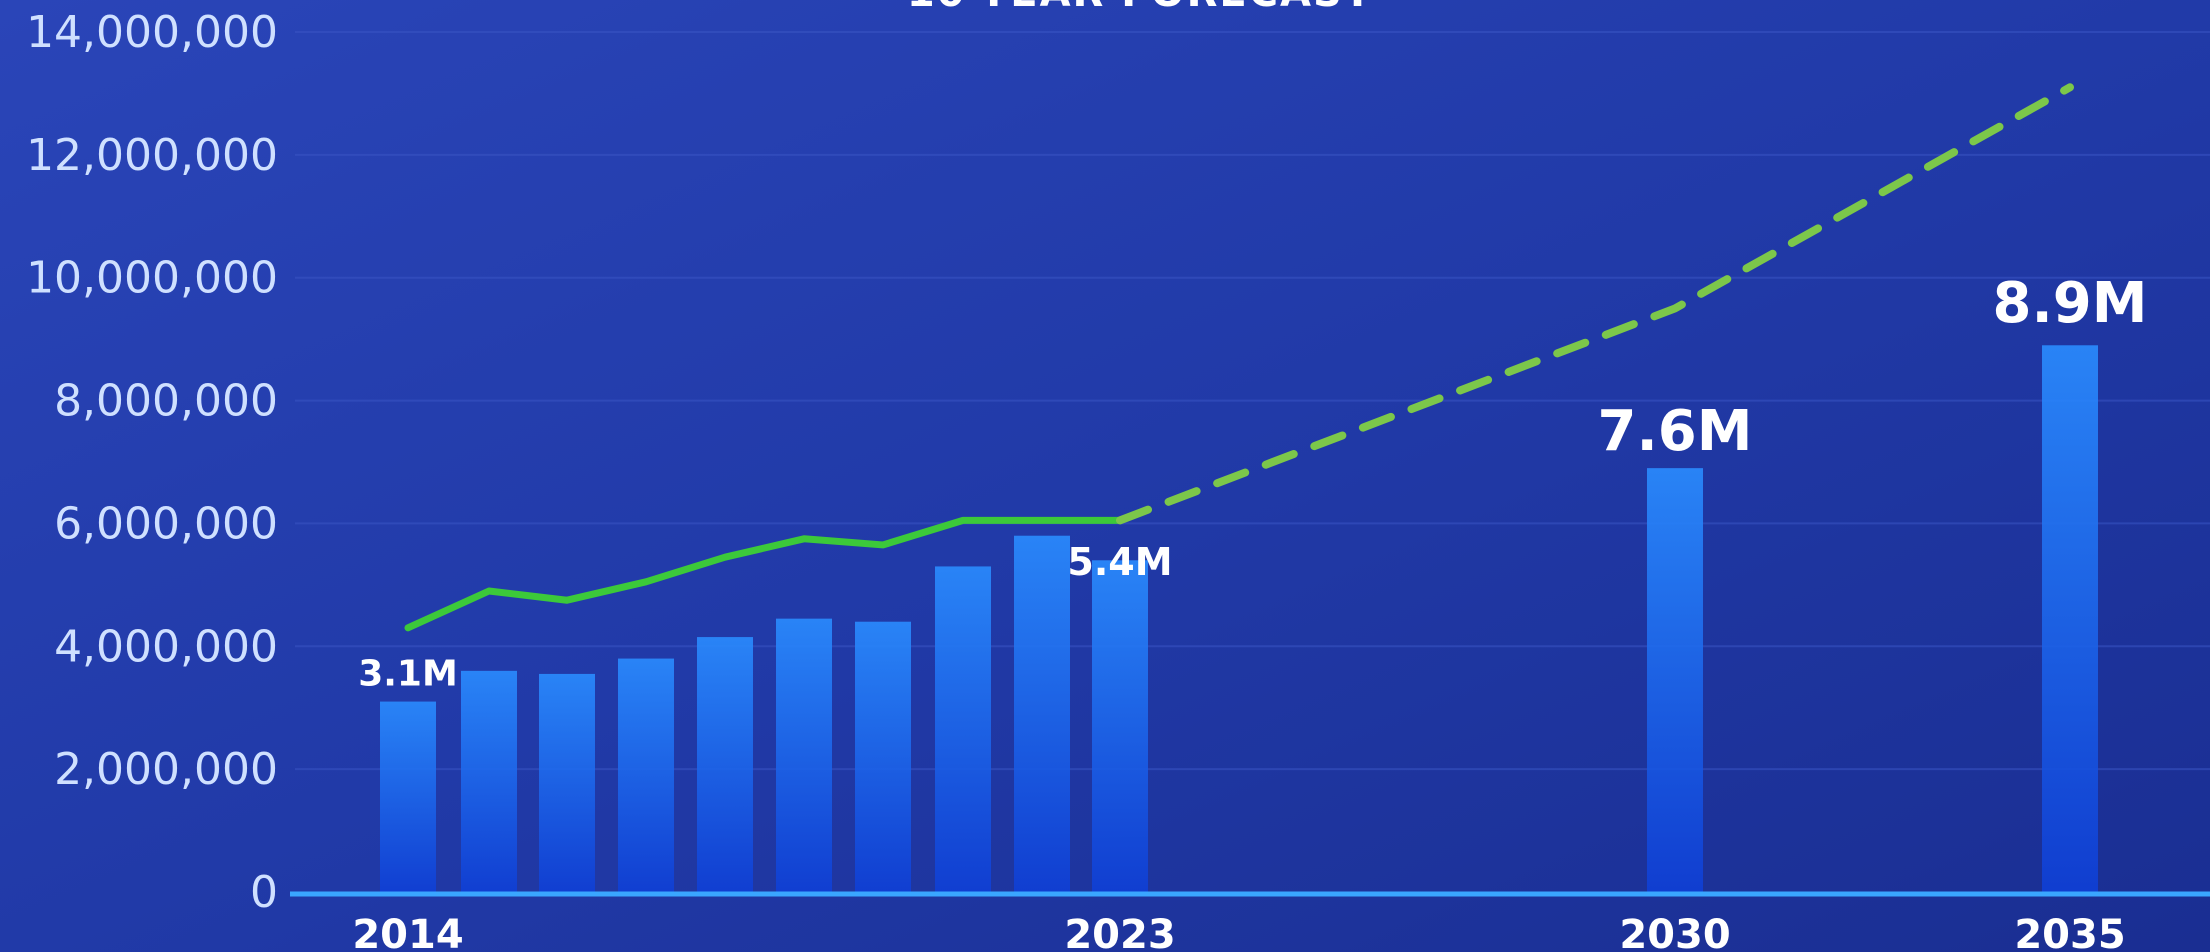 Image resolution: width=2210 pixels, height=952 pixels. Describe the element at coordinates (166, 646) in the screenshot. I see `y-tick-label: 4,000,000` at that location.